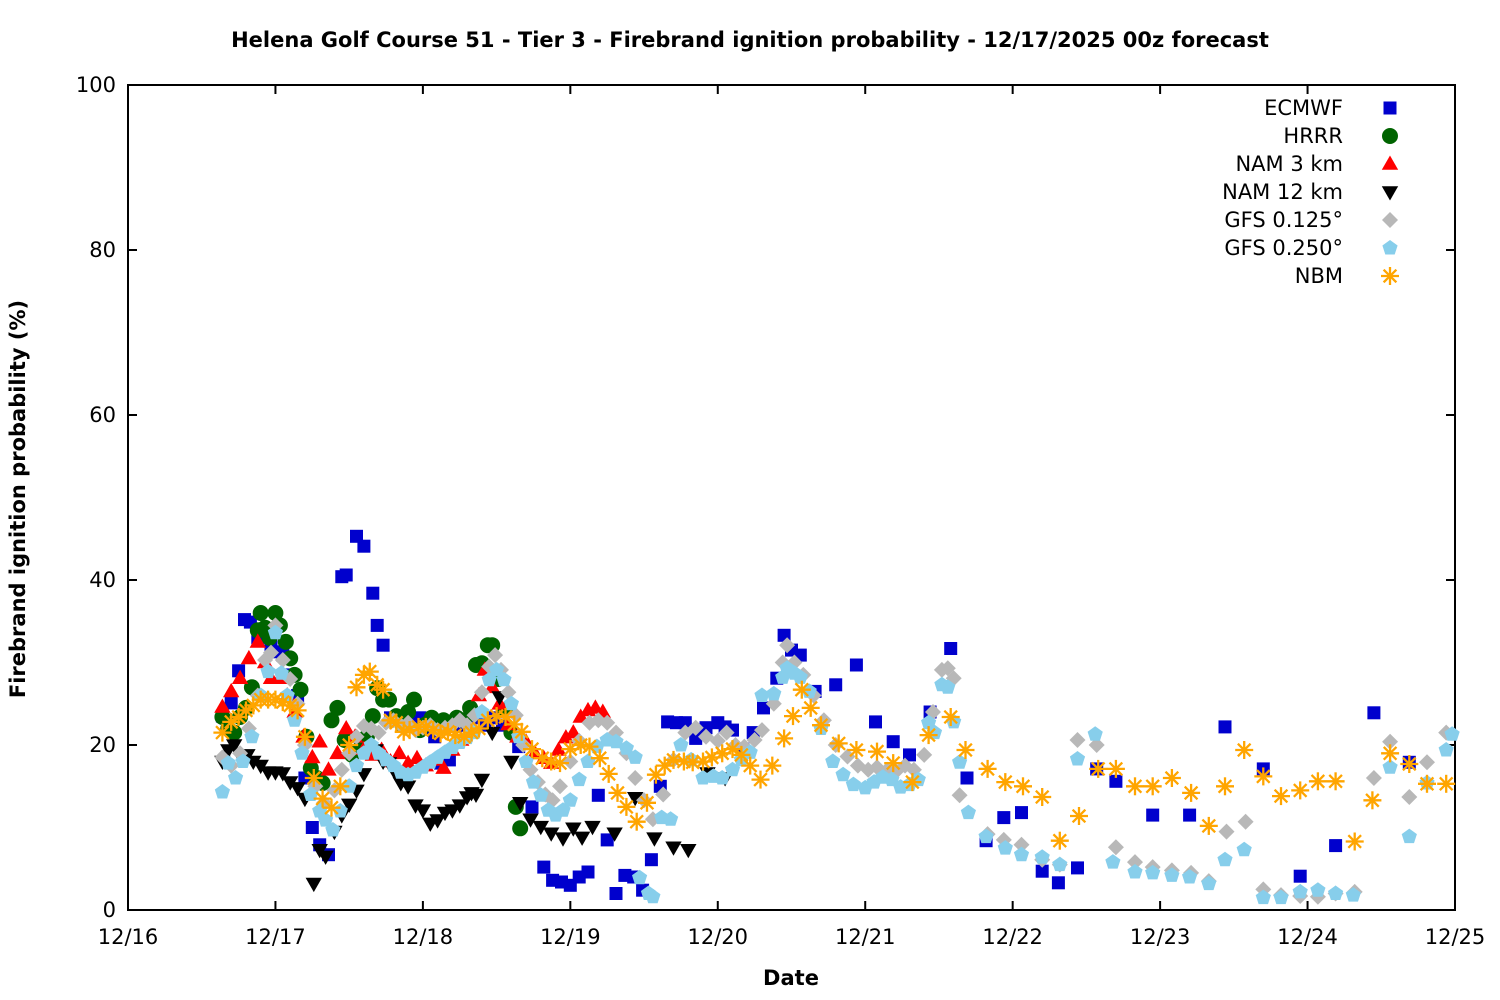 Image resolution: width=1500 pixels, height=1000 pixels. What do you see at coordinates (570, 937) in the screenshot?
I see `x-tick-label: 12/19` at bounding box center [570, 937].